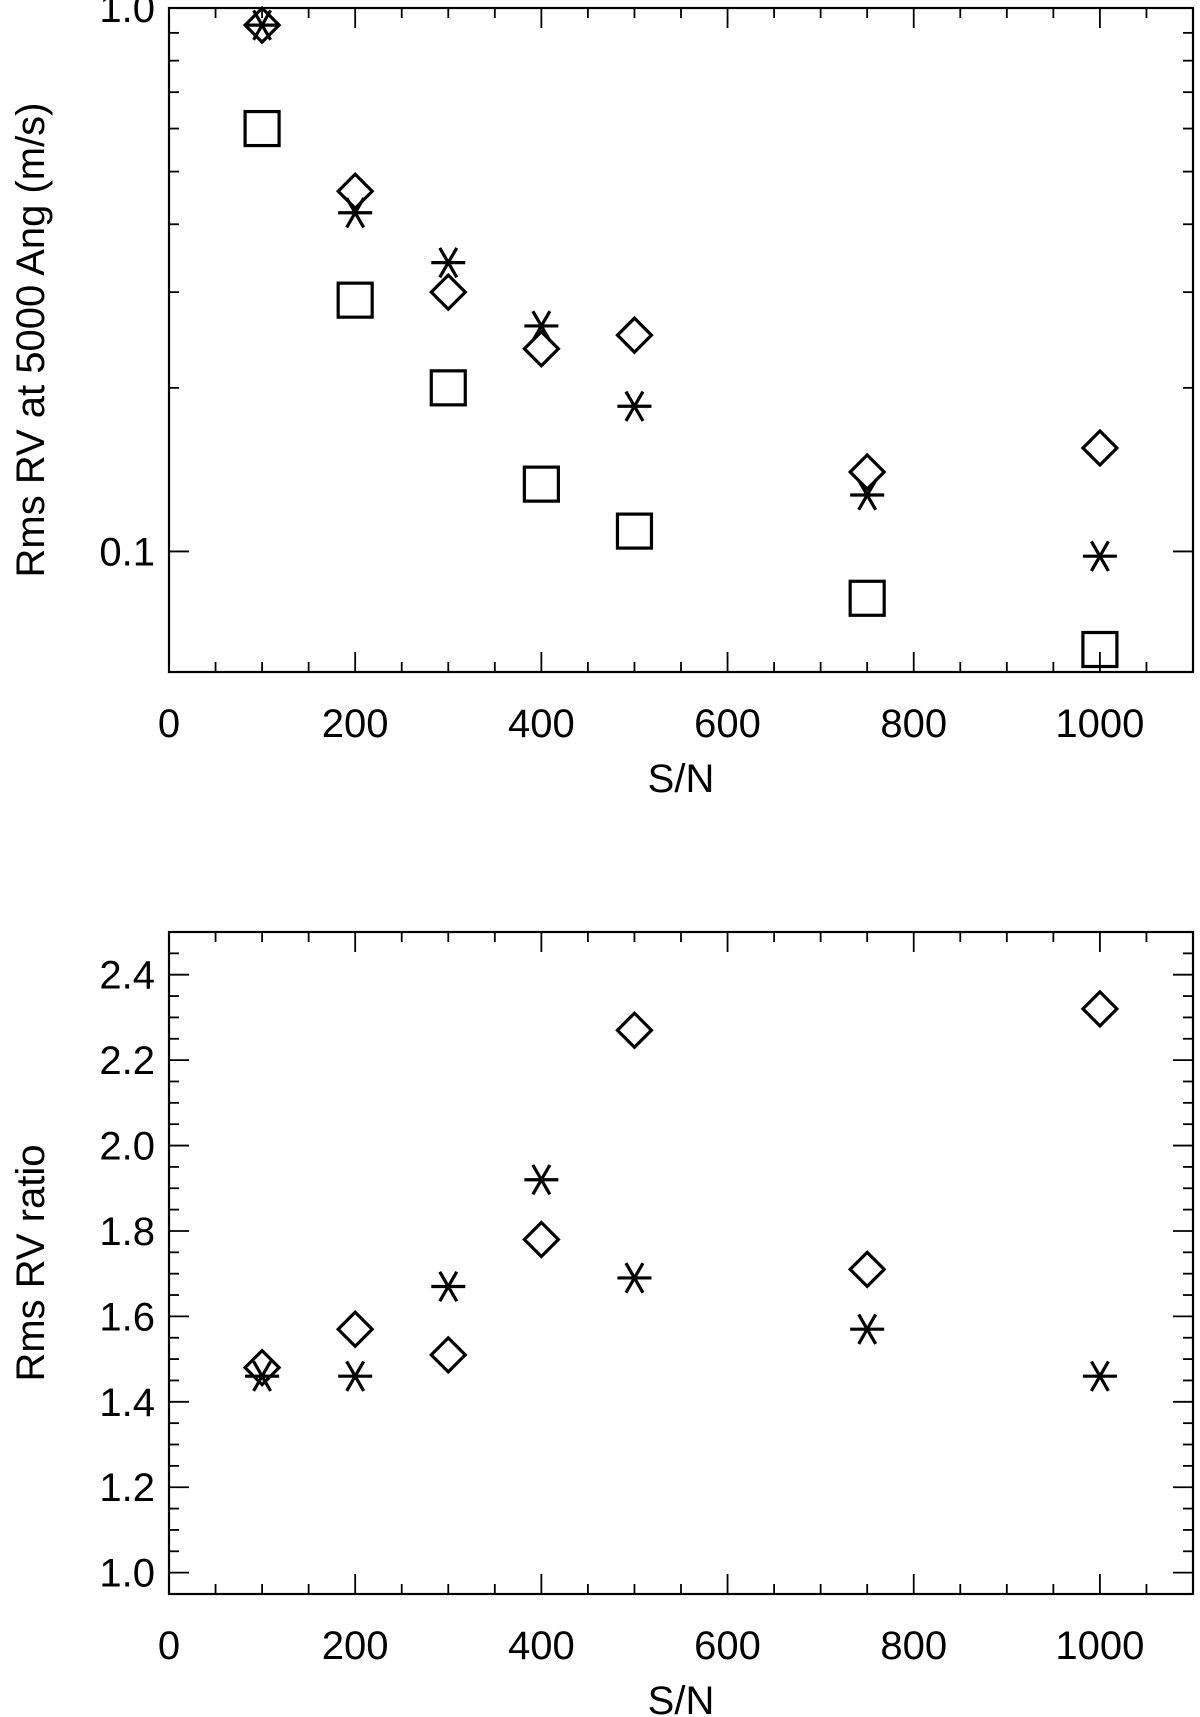  What do you see at coordinates (31, 340) in the screenshot?
I see `top-y-axis-title: Rms RV at 5000 Ang (m/s)` at bounding box center [31, 340].